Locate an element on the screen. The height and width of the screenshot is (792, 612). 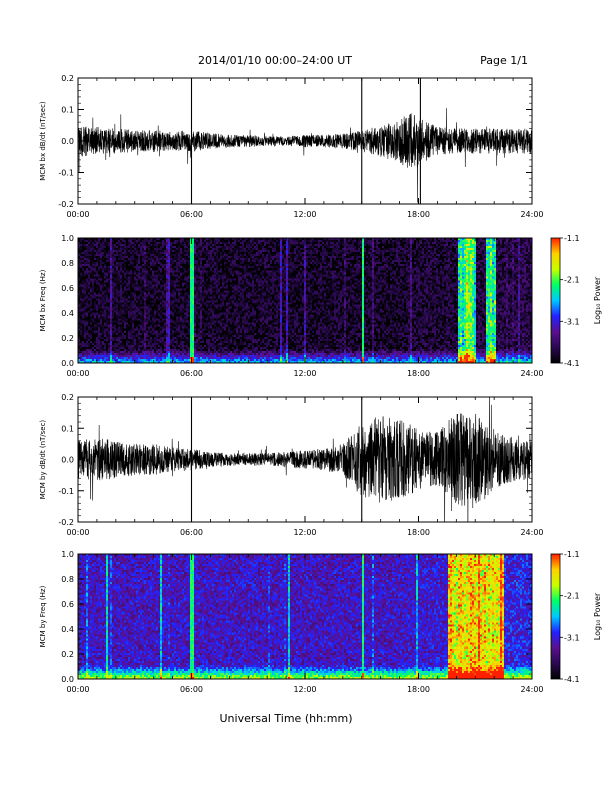
y-axis-label: MCM bx Freq (Hz) is located at coordinates (43, 300).